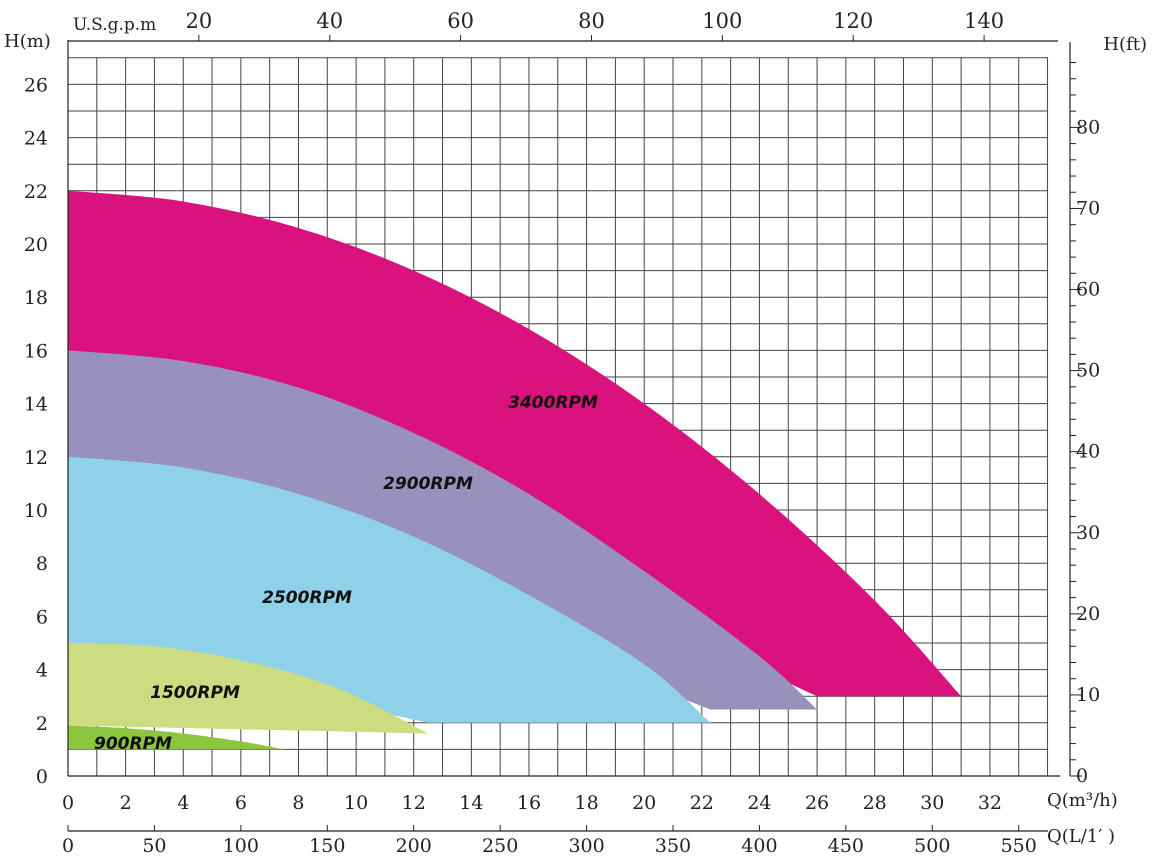 Image resolution: width=1153 pixels, height=861 pixels. Describe the element at coordinates (42, 617) in the screenshot. I see `y-left-tick-label: 6` at that location.